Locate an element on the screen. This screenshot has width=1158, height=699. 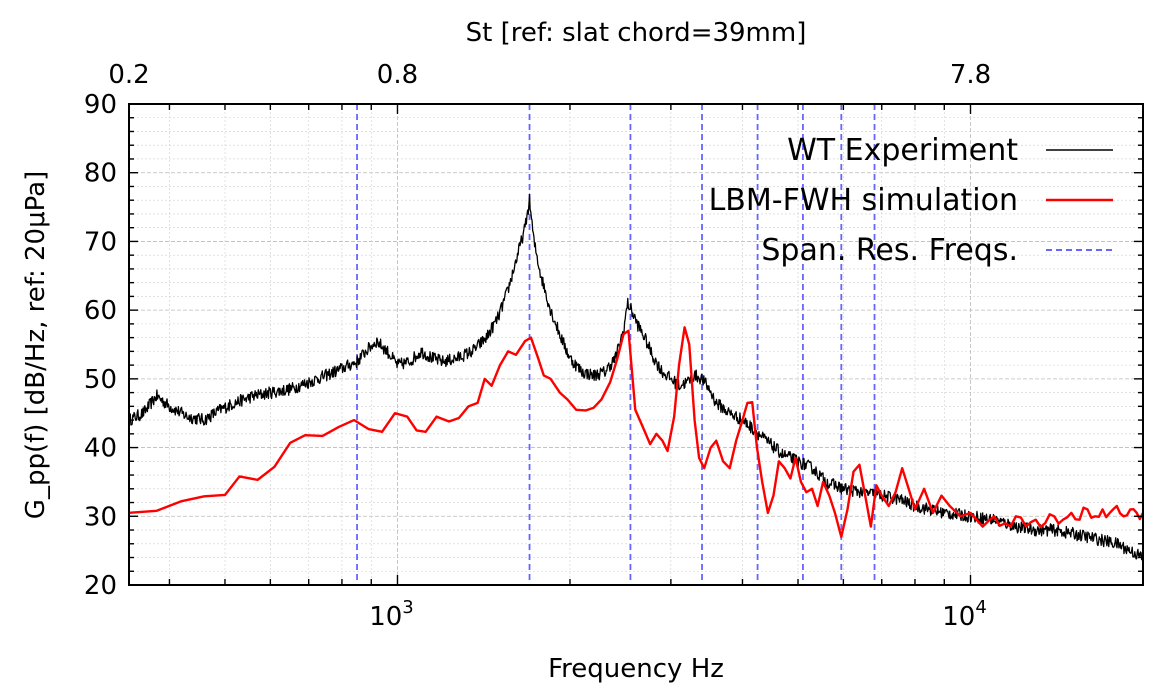
top-tick-label: 0.8 is located at coordinates (397, 75).